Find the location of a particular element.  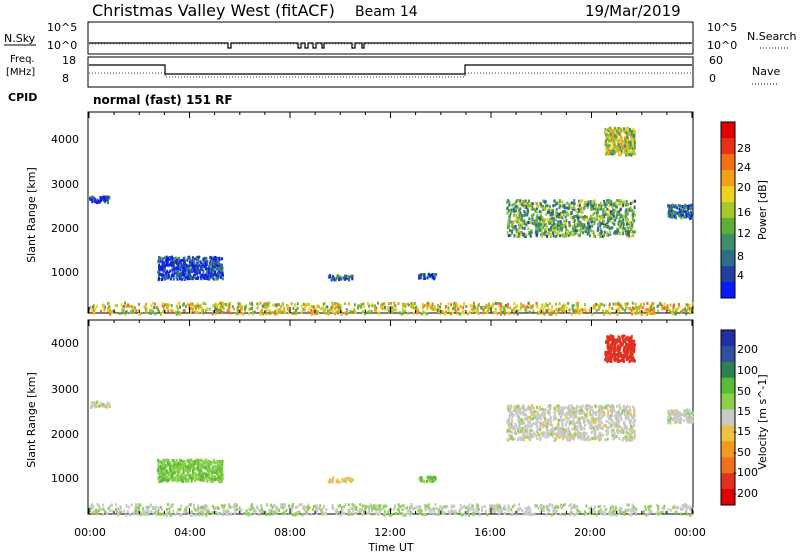

nsearch-label: N.Search is located at coordinates (772, 36).